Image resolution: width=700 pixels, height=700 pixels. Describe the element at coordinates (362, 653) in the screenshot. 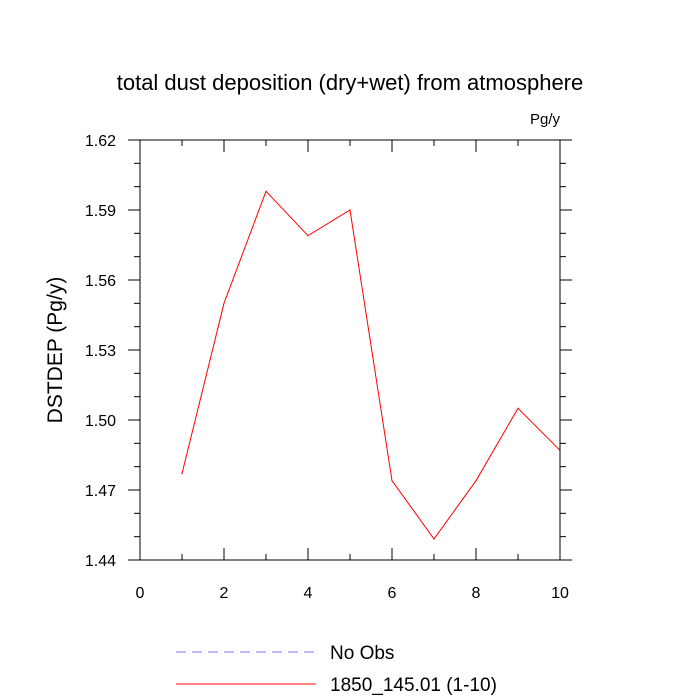

I see `legend-label: No Obs` at that location.